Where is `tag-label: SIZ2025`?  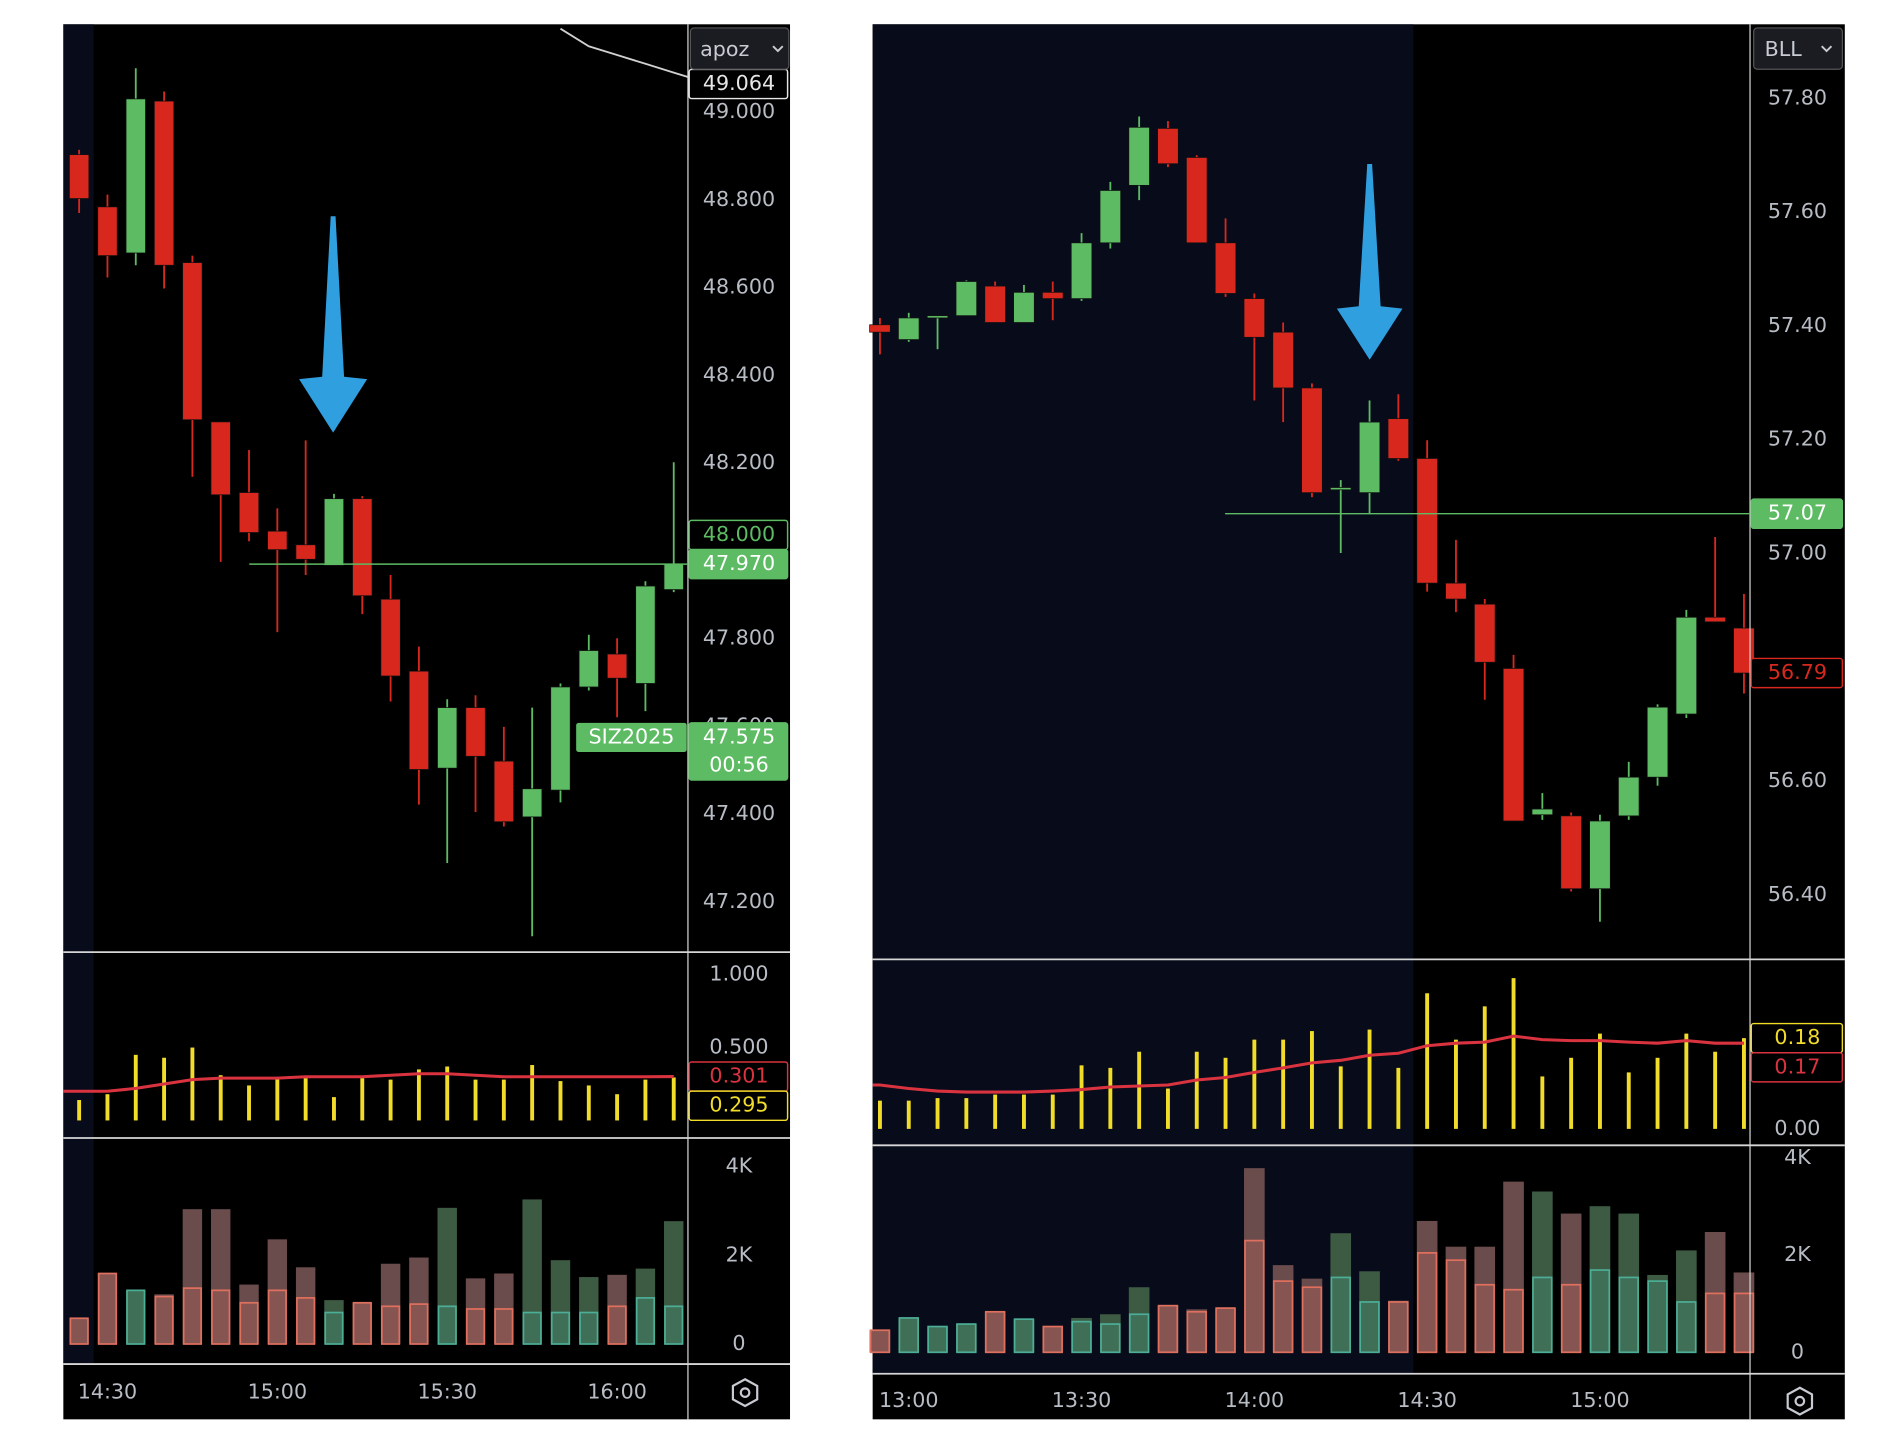
tag-label: SIZ2025 is located at coordinates (632, 736).